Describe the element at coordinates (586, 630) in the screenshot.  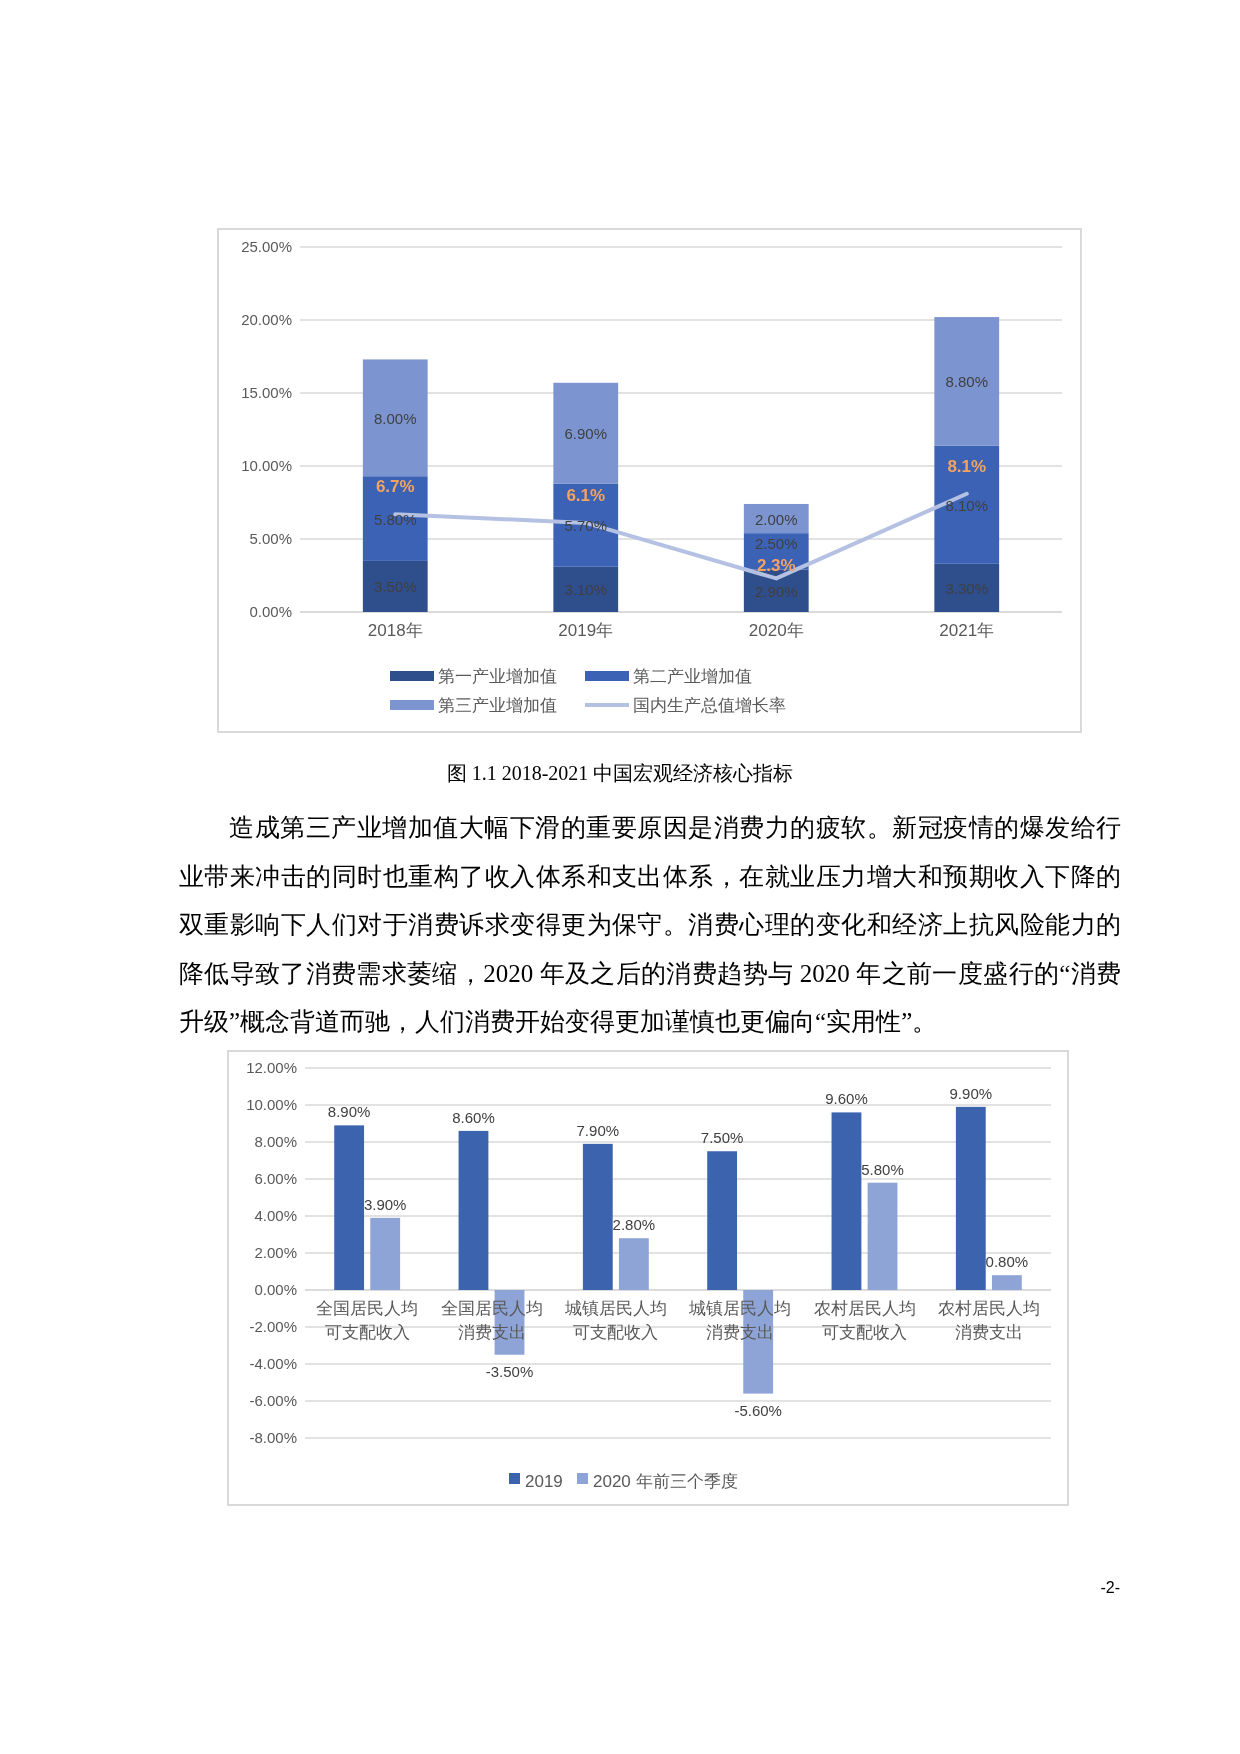
I see `x-tick-label: 2019年` at that location.